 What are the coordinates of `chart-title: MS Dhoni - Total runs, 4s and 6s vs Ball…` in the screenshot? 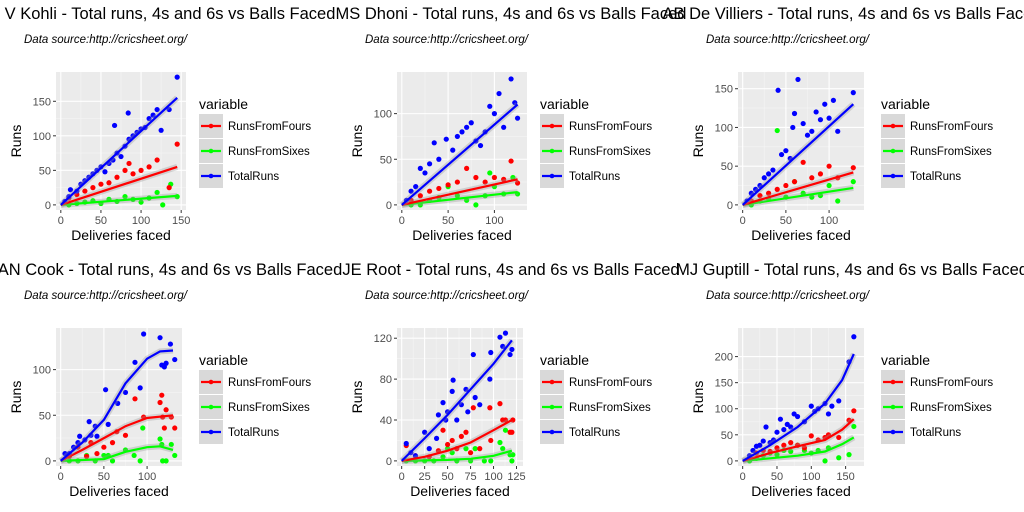 It's located at (511, 14).